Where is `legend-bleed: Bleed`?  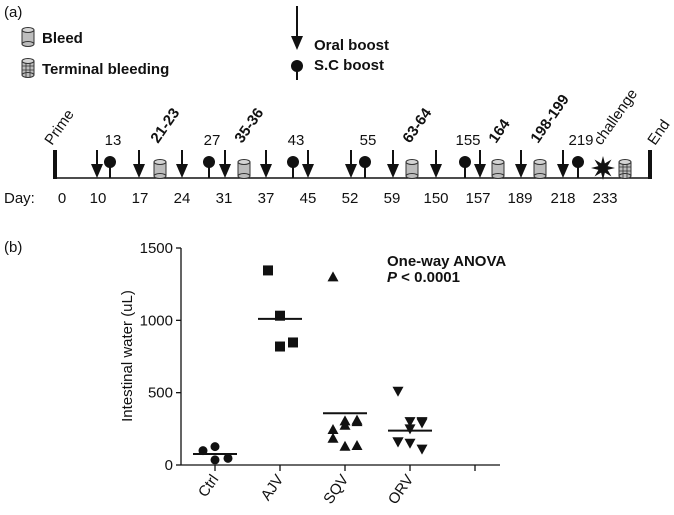 legend-bleed: Bleed is located at coordinates (52, 37).